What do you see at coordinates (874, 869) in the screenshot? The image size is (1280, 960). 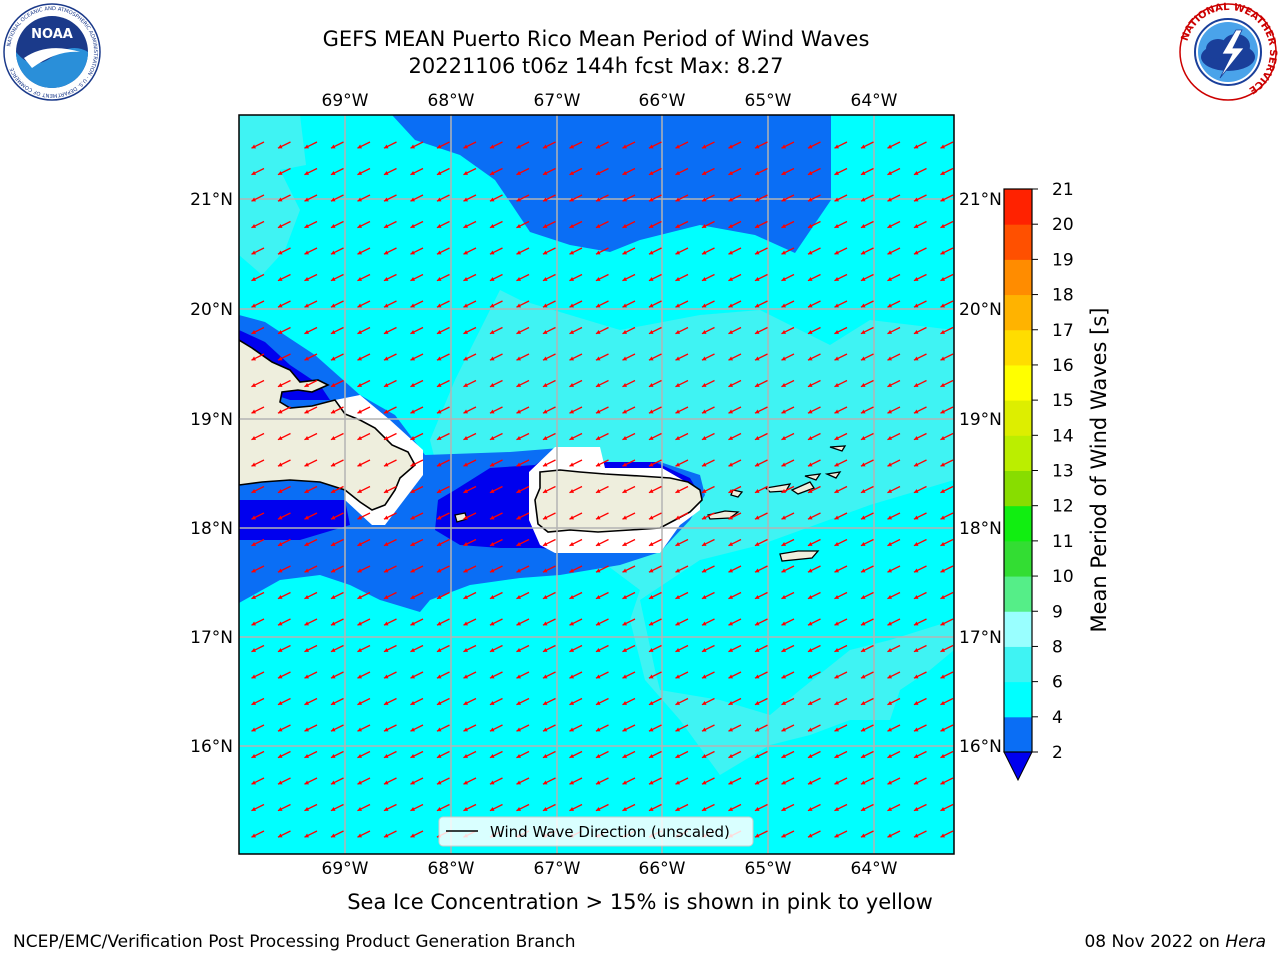 I see `lon-label-bottom: 64°W` at bounding box center [874, 869].